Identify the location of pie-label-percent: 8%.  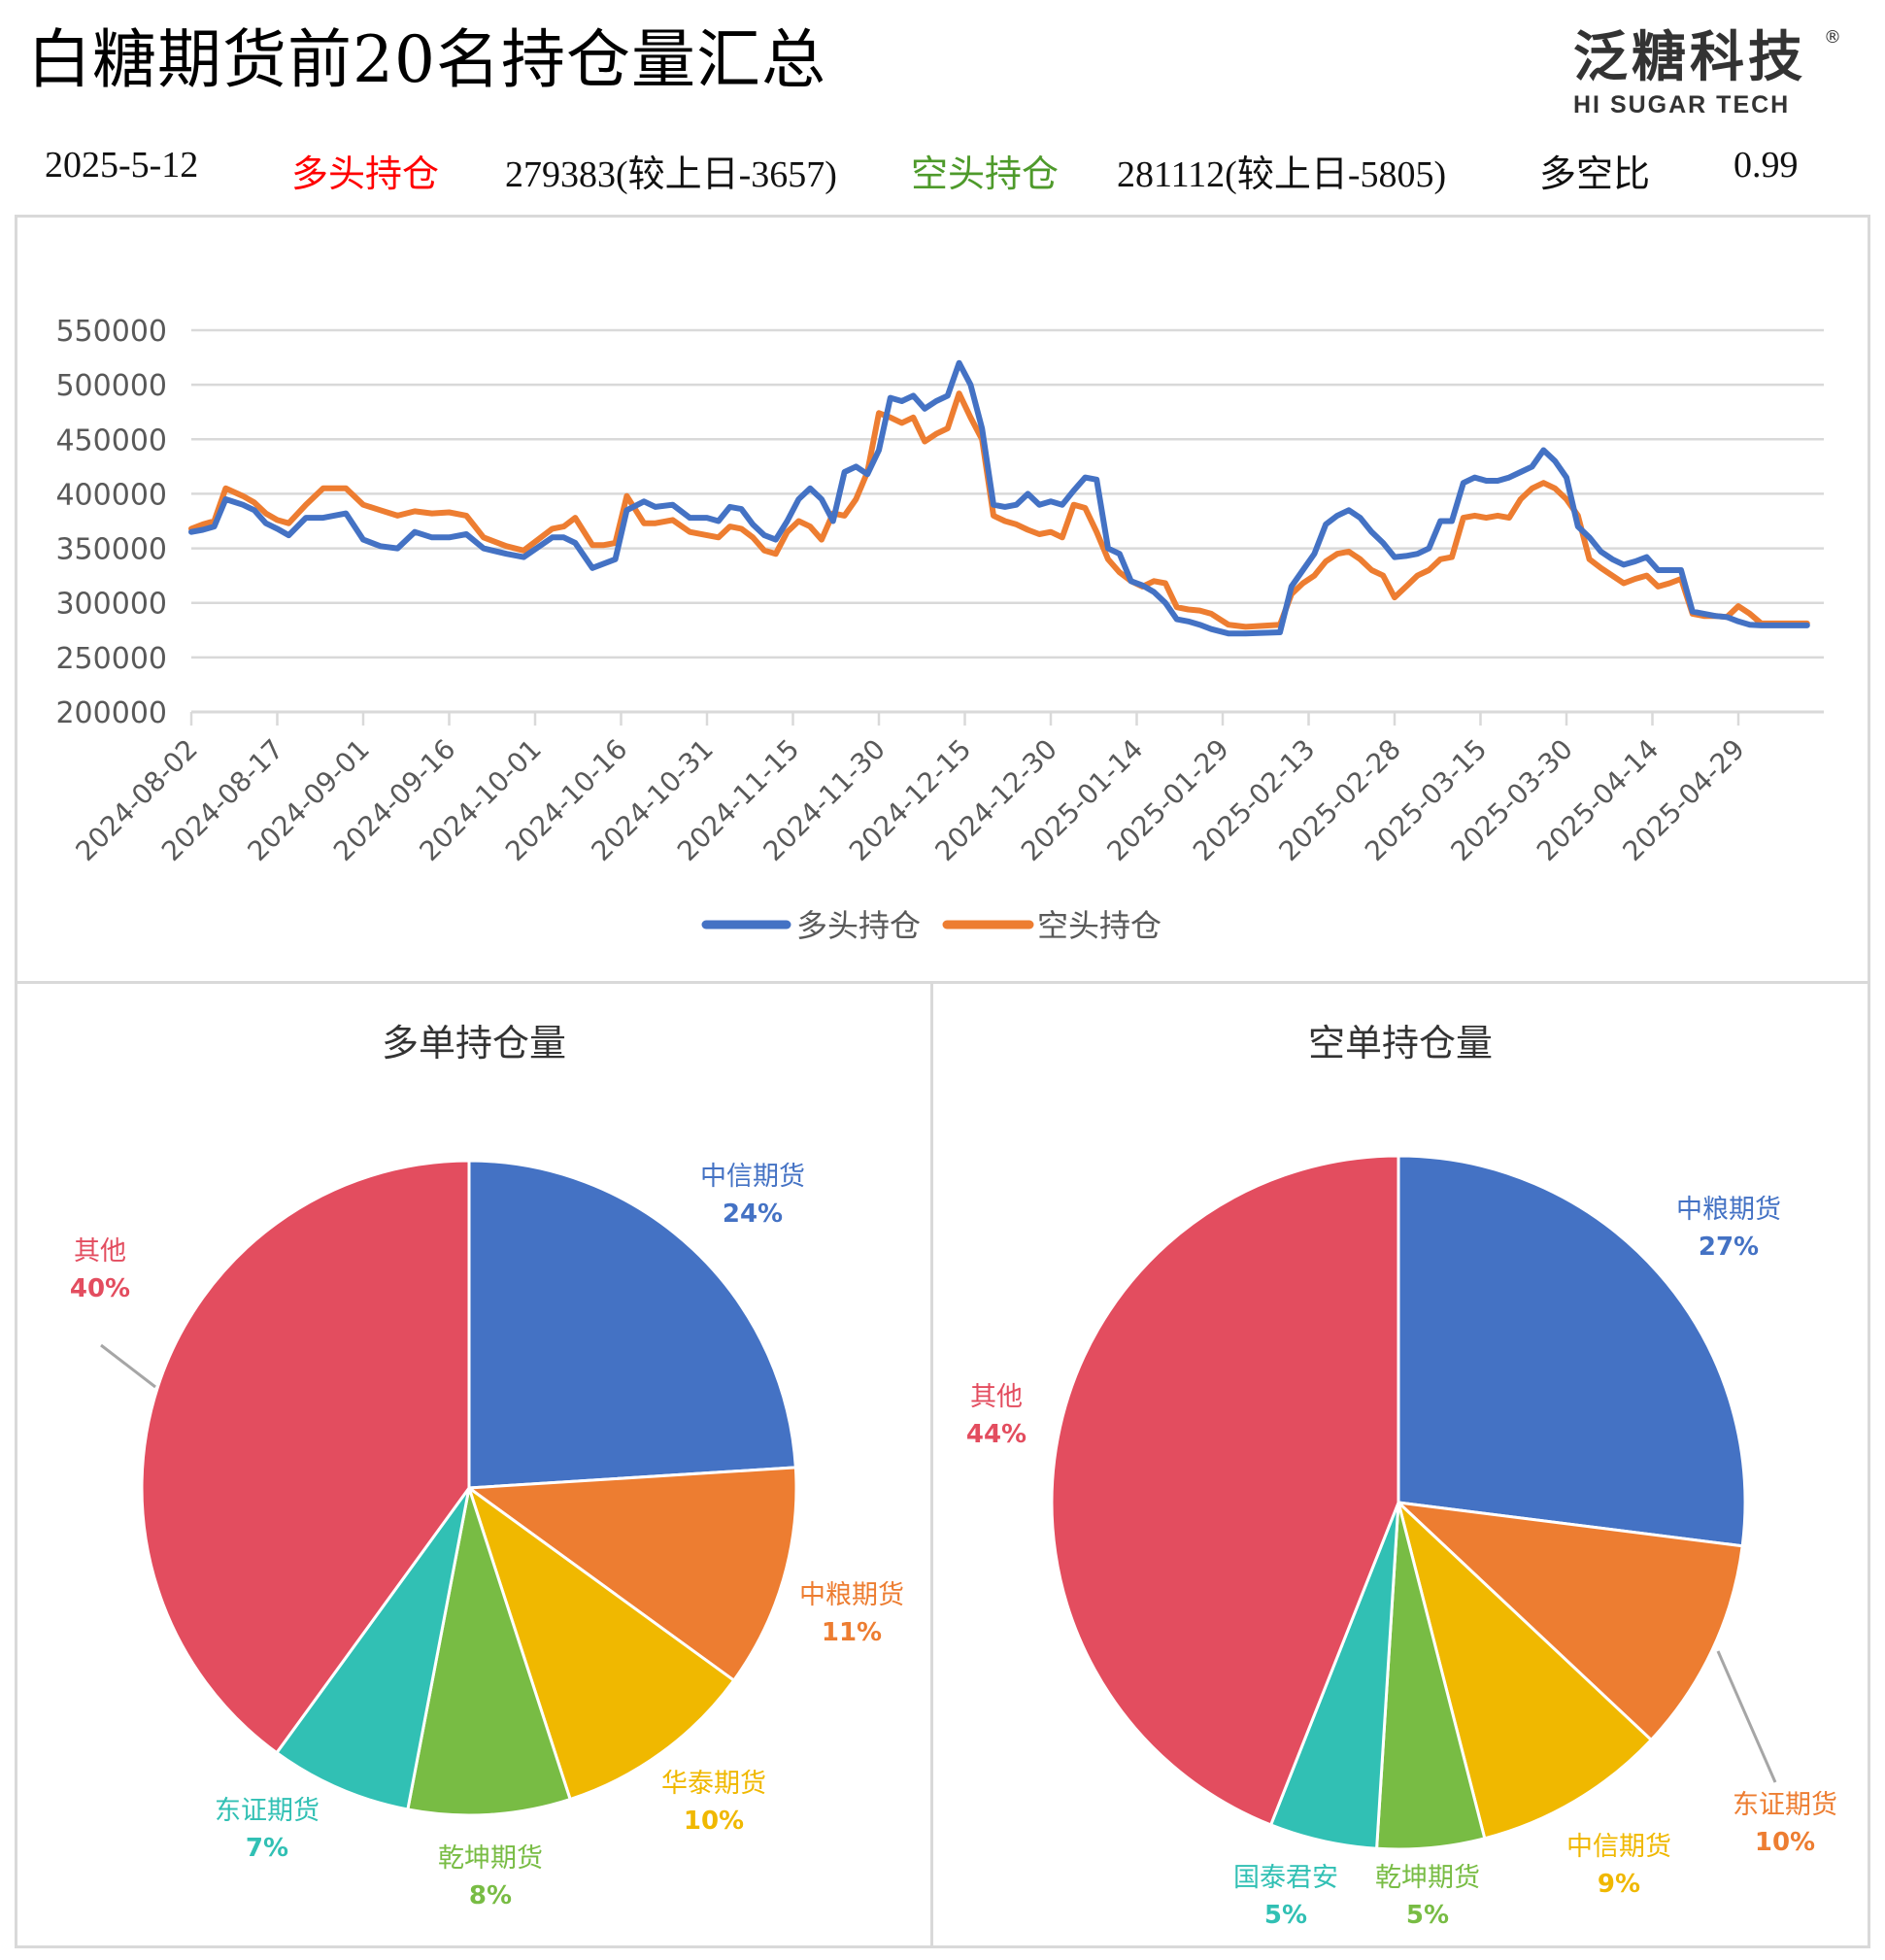
(491, 1895).